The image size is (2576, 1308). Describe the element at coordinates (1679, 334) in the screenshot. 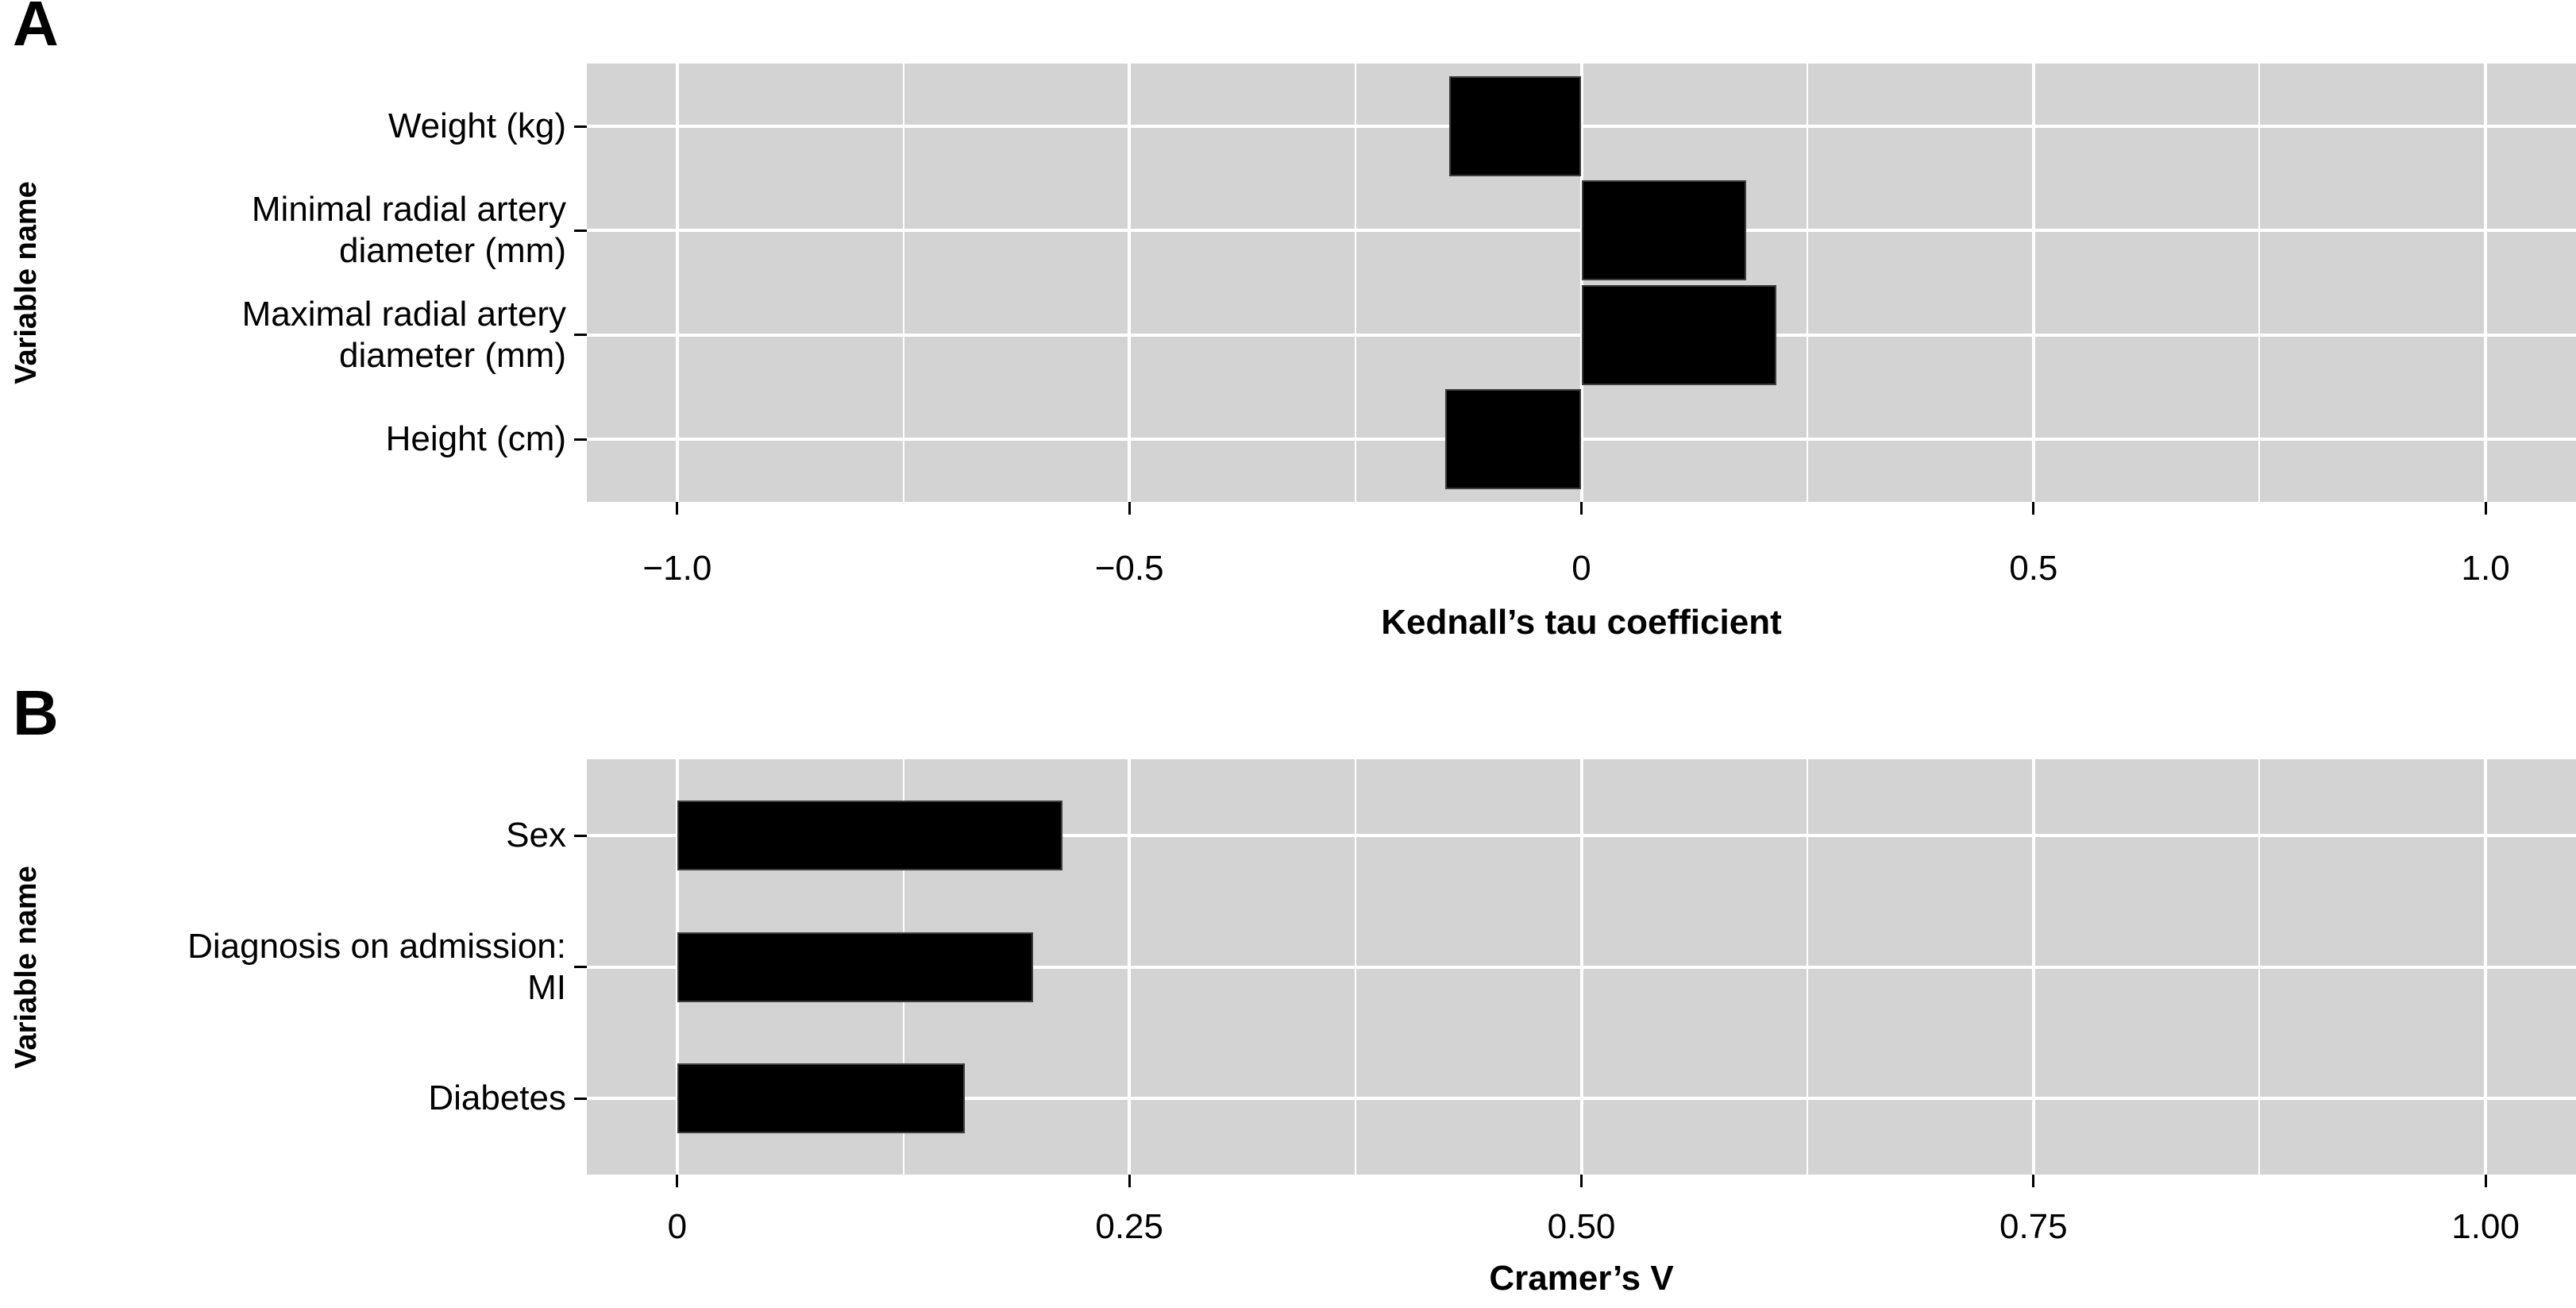

I see `bar-maximal-radial-artery` at that location.